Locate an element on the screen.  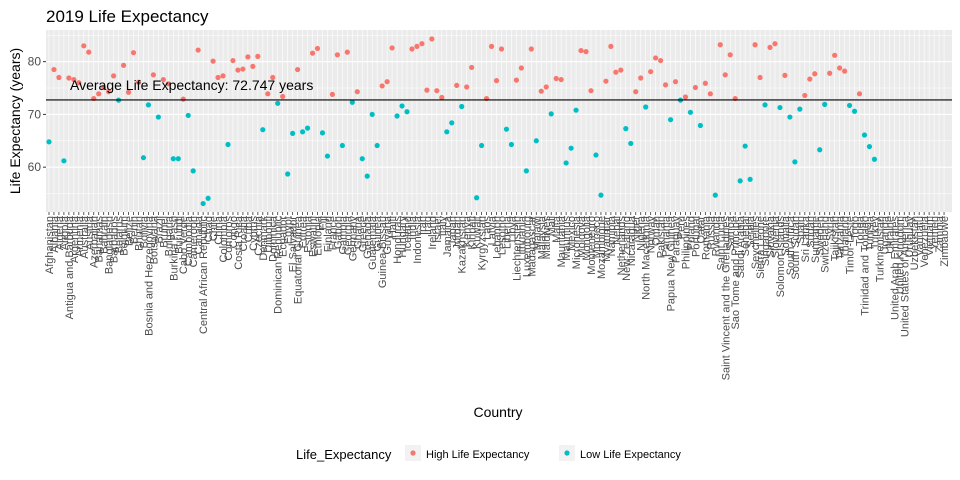
x-tick-label: Cuba is located at coordinates (249, 228).